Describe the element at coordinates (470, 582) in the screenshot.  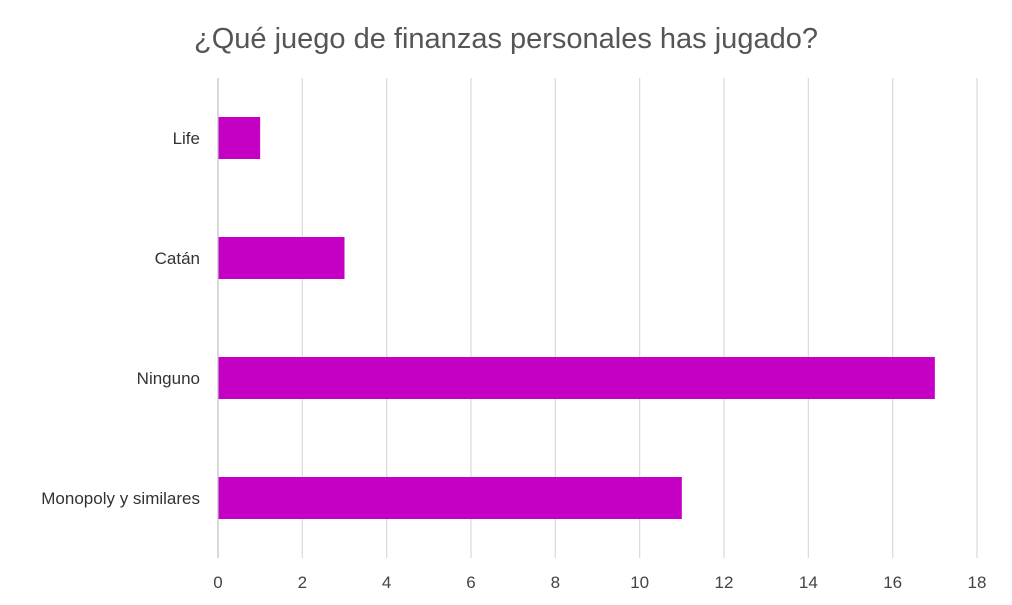
I see `x-tick-label: 6` at that location.